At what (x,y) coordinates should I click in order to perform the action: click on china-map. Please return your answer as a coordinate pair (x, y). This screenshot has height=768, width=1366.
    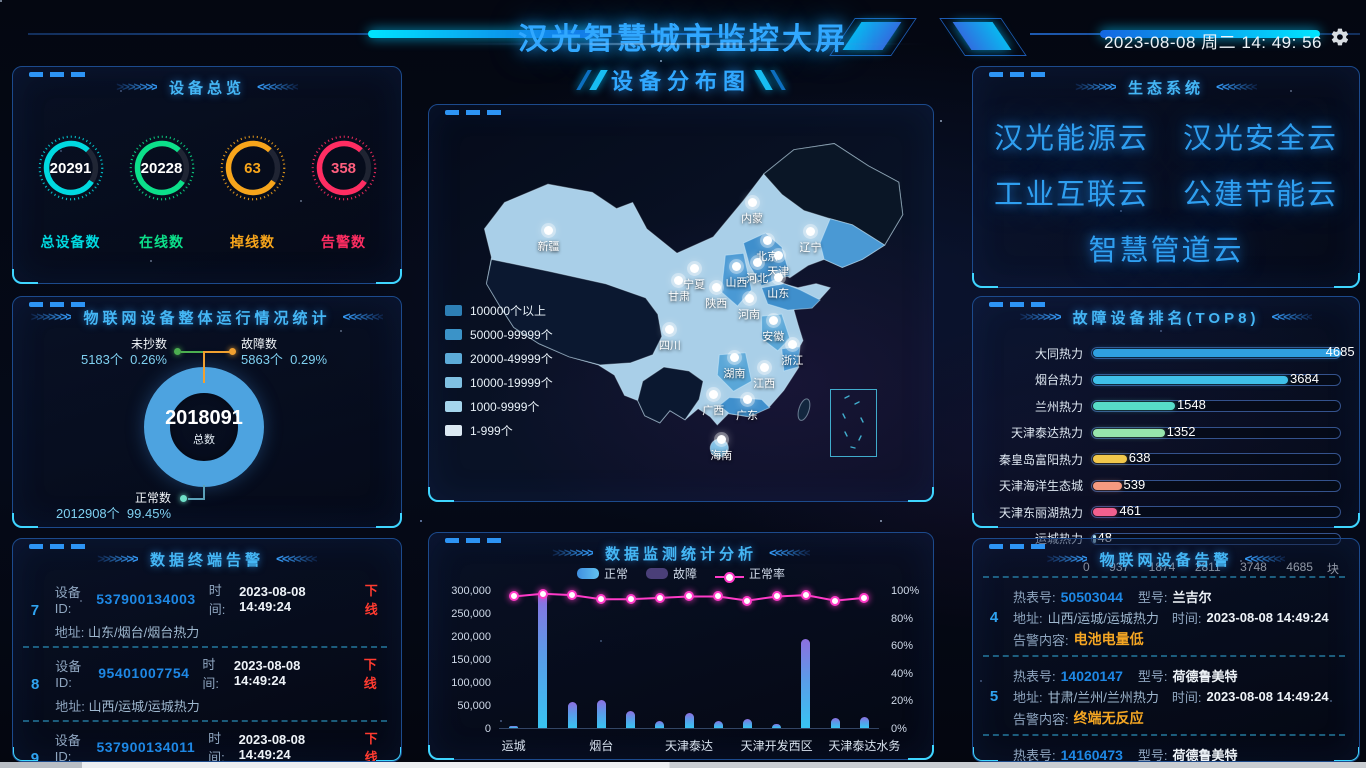
    Looking at the image, I should click on (693, 300).